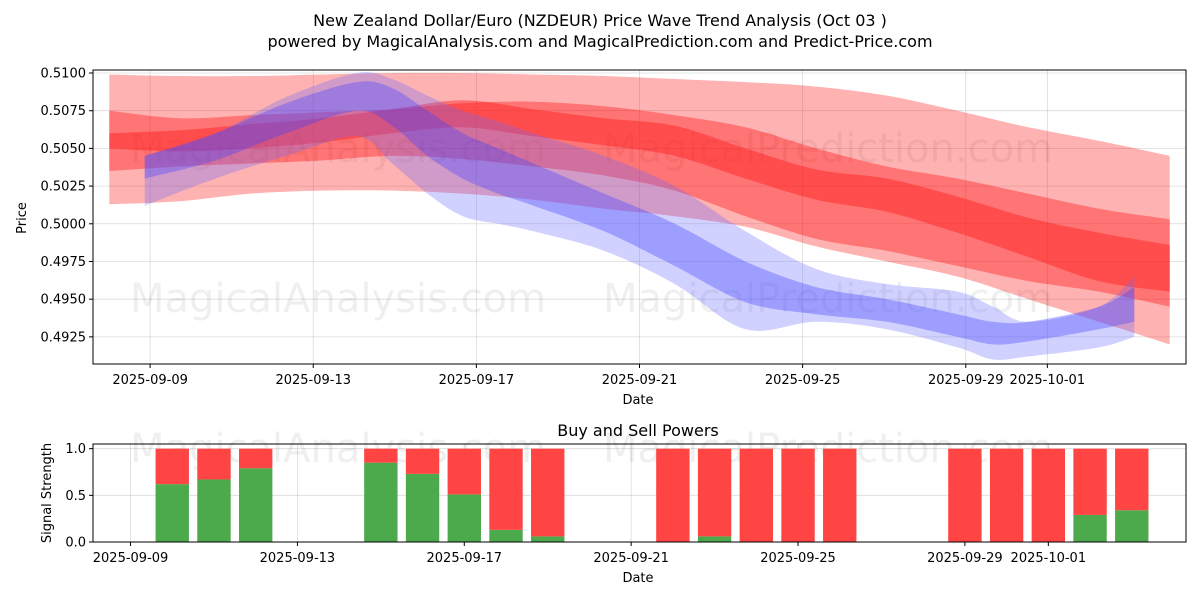 The height and width of the screenshot is (600, 1200). What do you see at coordinates (965, 558) in the screenshot?
I see `signal-x-tick-label: 2025-09-29` at bounding box center [965, 558].